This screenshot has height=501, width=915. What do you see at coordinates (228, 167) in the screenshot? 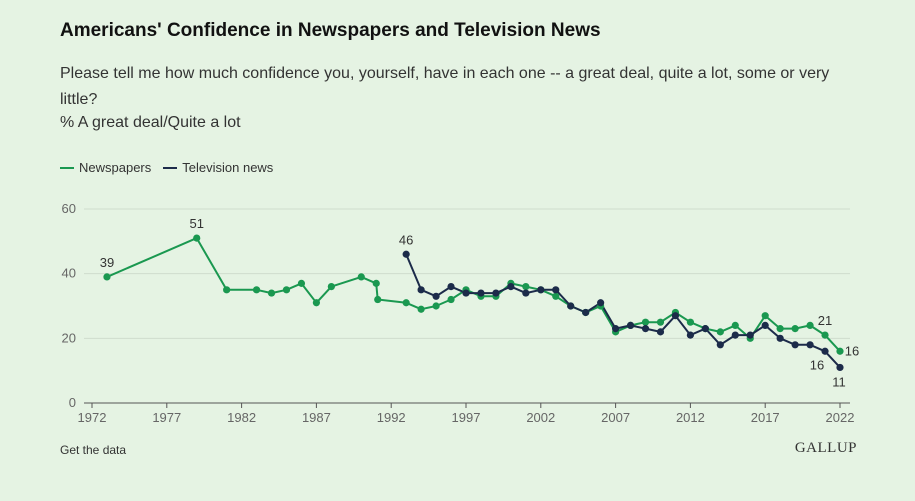
I see `legend-label-television: Television news` at bounding box center [228, 167].